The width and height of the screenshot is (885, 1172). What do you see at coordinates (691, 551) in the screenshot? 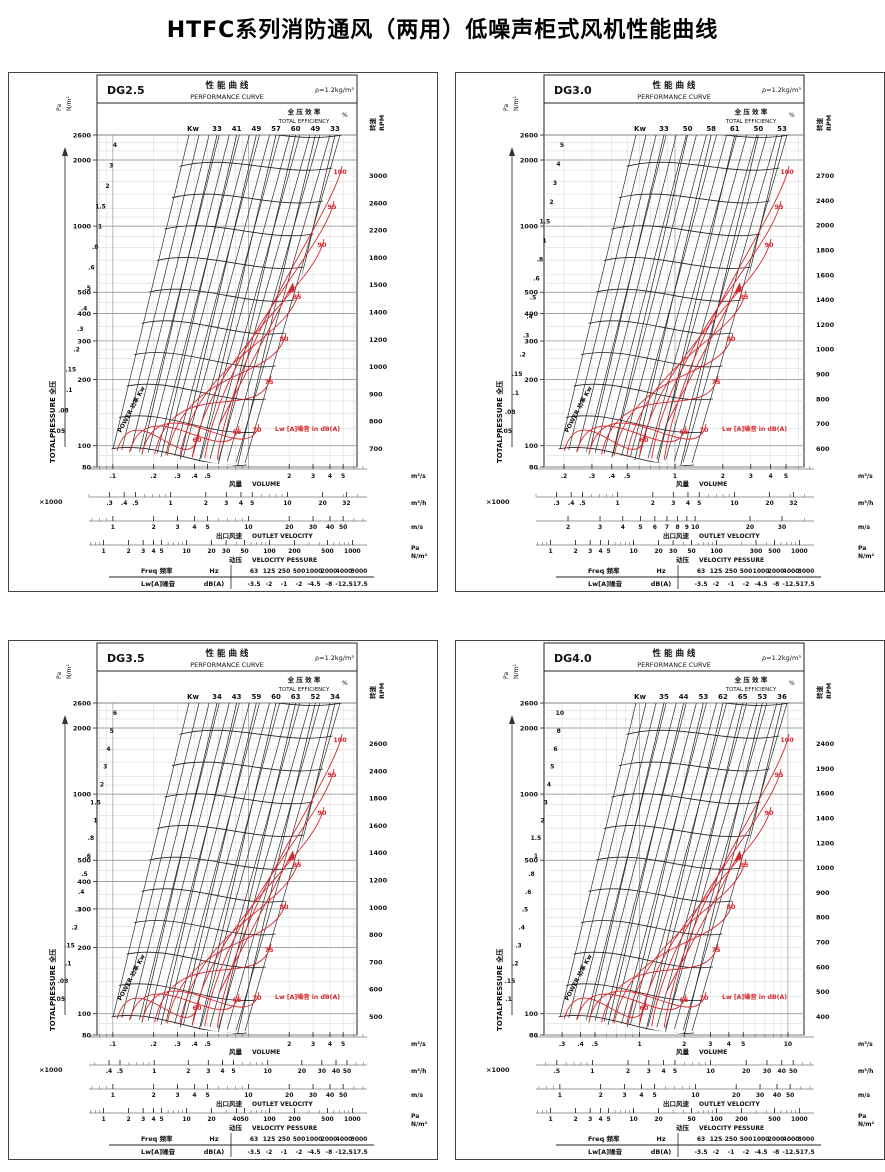
I see `dynpressure-scale-tick-label: 50` at bounding box center [691, 551].